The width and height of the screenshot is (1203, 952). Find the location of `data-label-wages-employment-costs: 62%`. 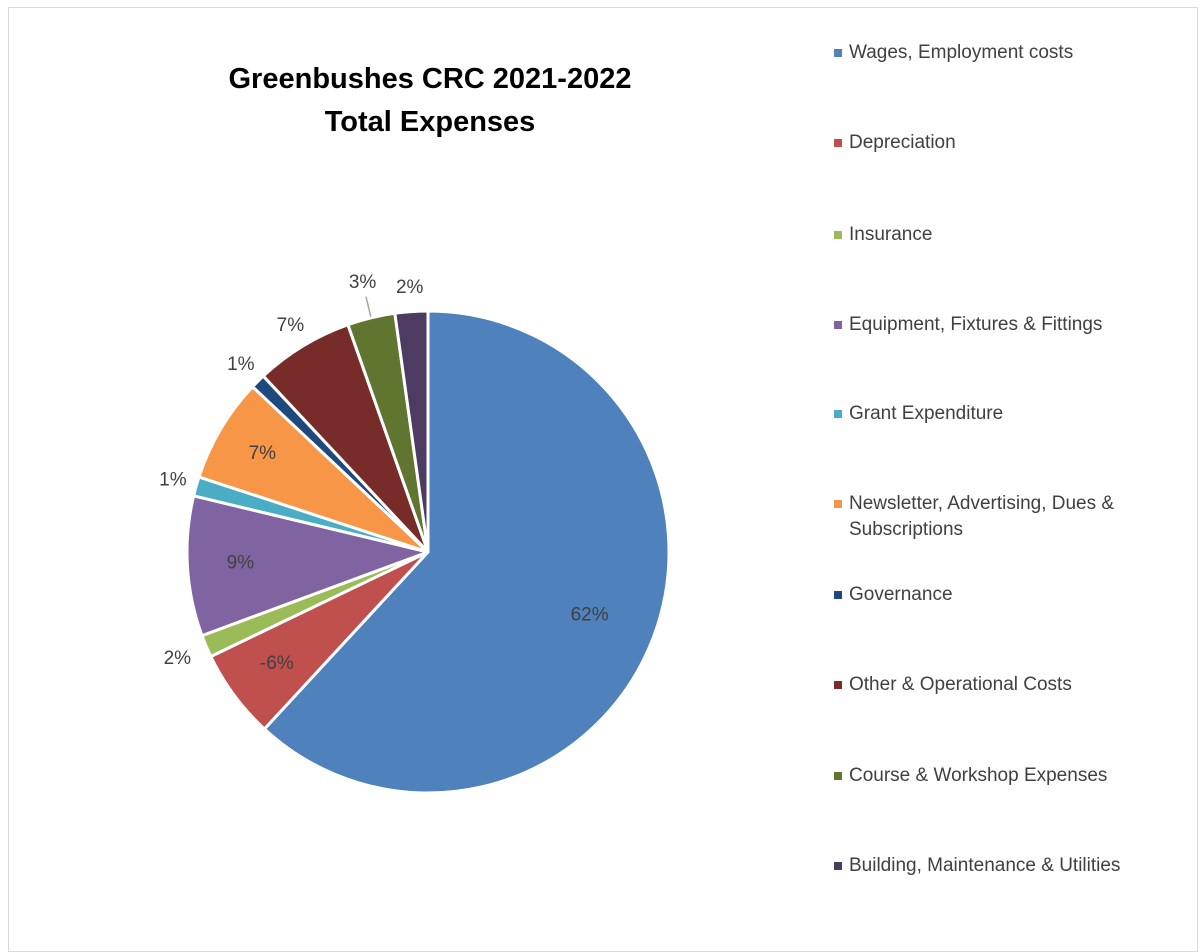

data-label-wages-employment-costs: 62% is located at coordinates (590, 615).